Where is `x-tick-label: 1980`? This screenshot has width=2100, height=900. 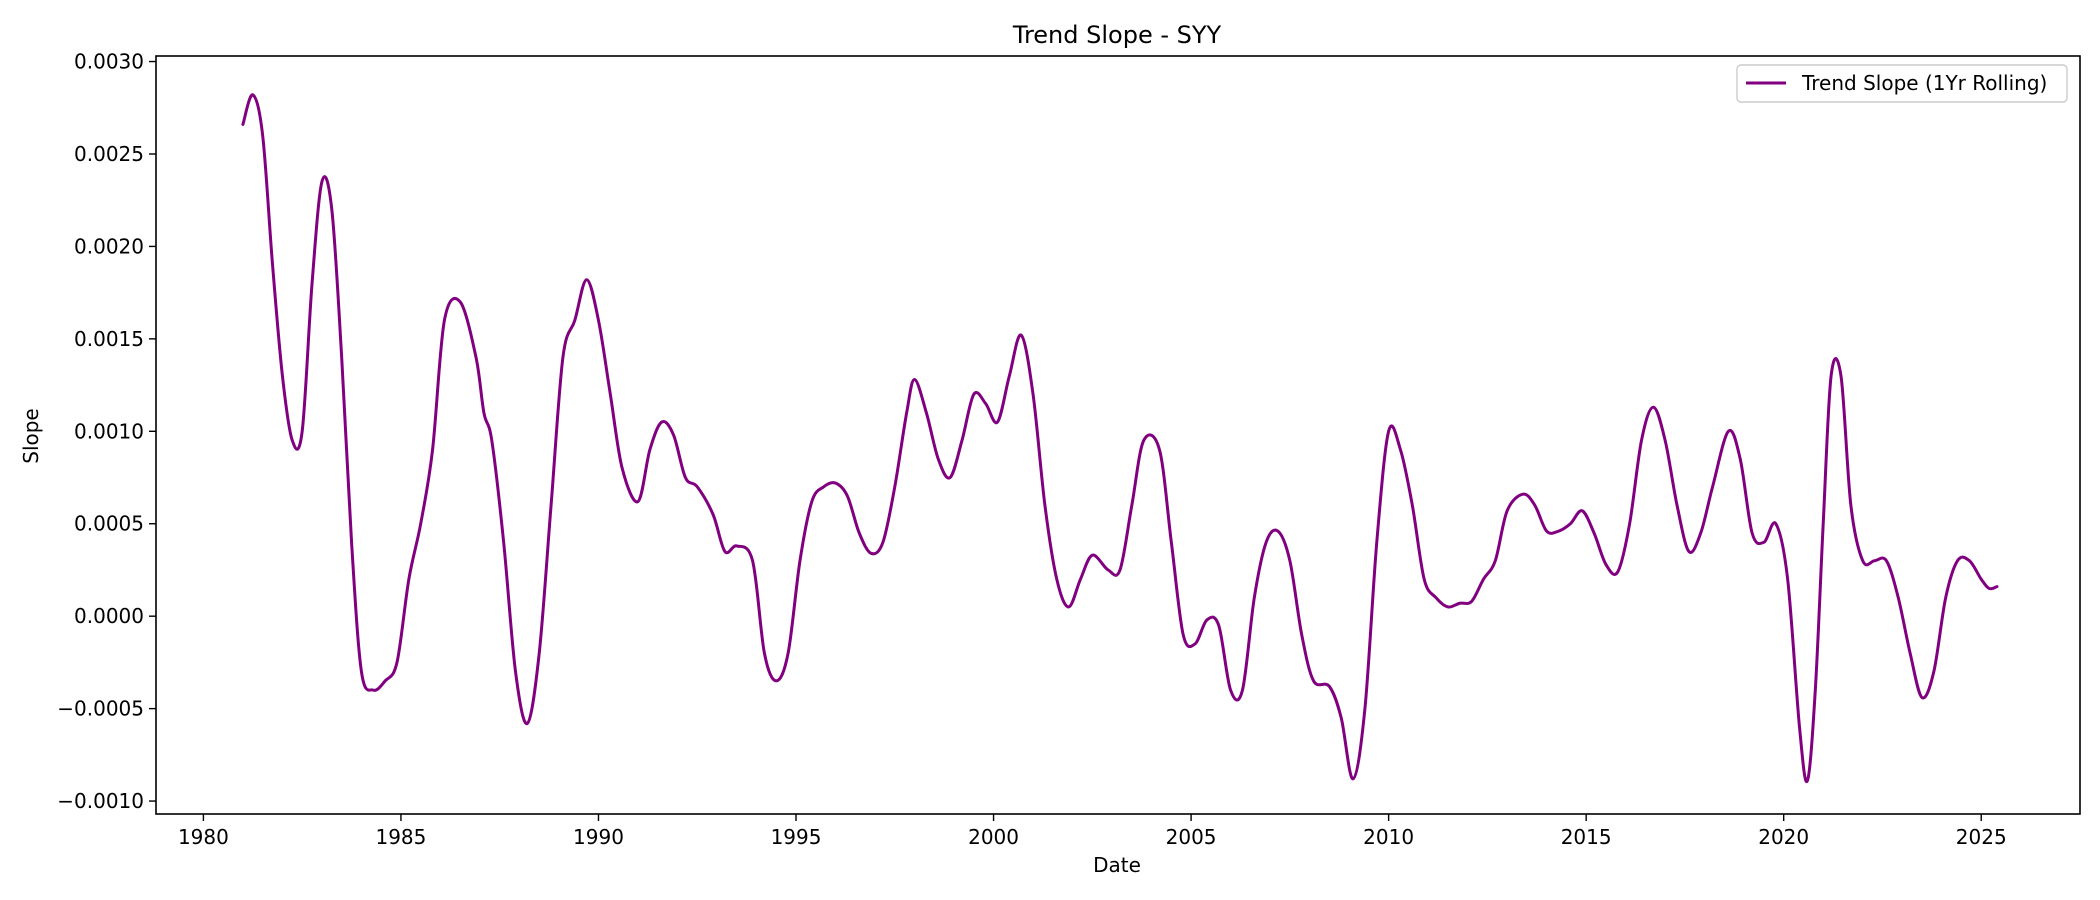 x-tick-label: 1980 is located at coordinates (203, 837).